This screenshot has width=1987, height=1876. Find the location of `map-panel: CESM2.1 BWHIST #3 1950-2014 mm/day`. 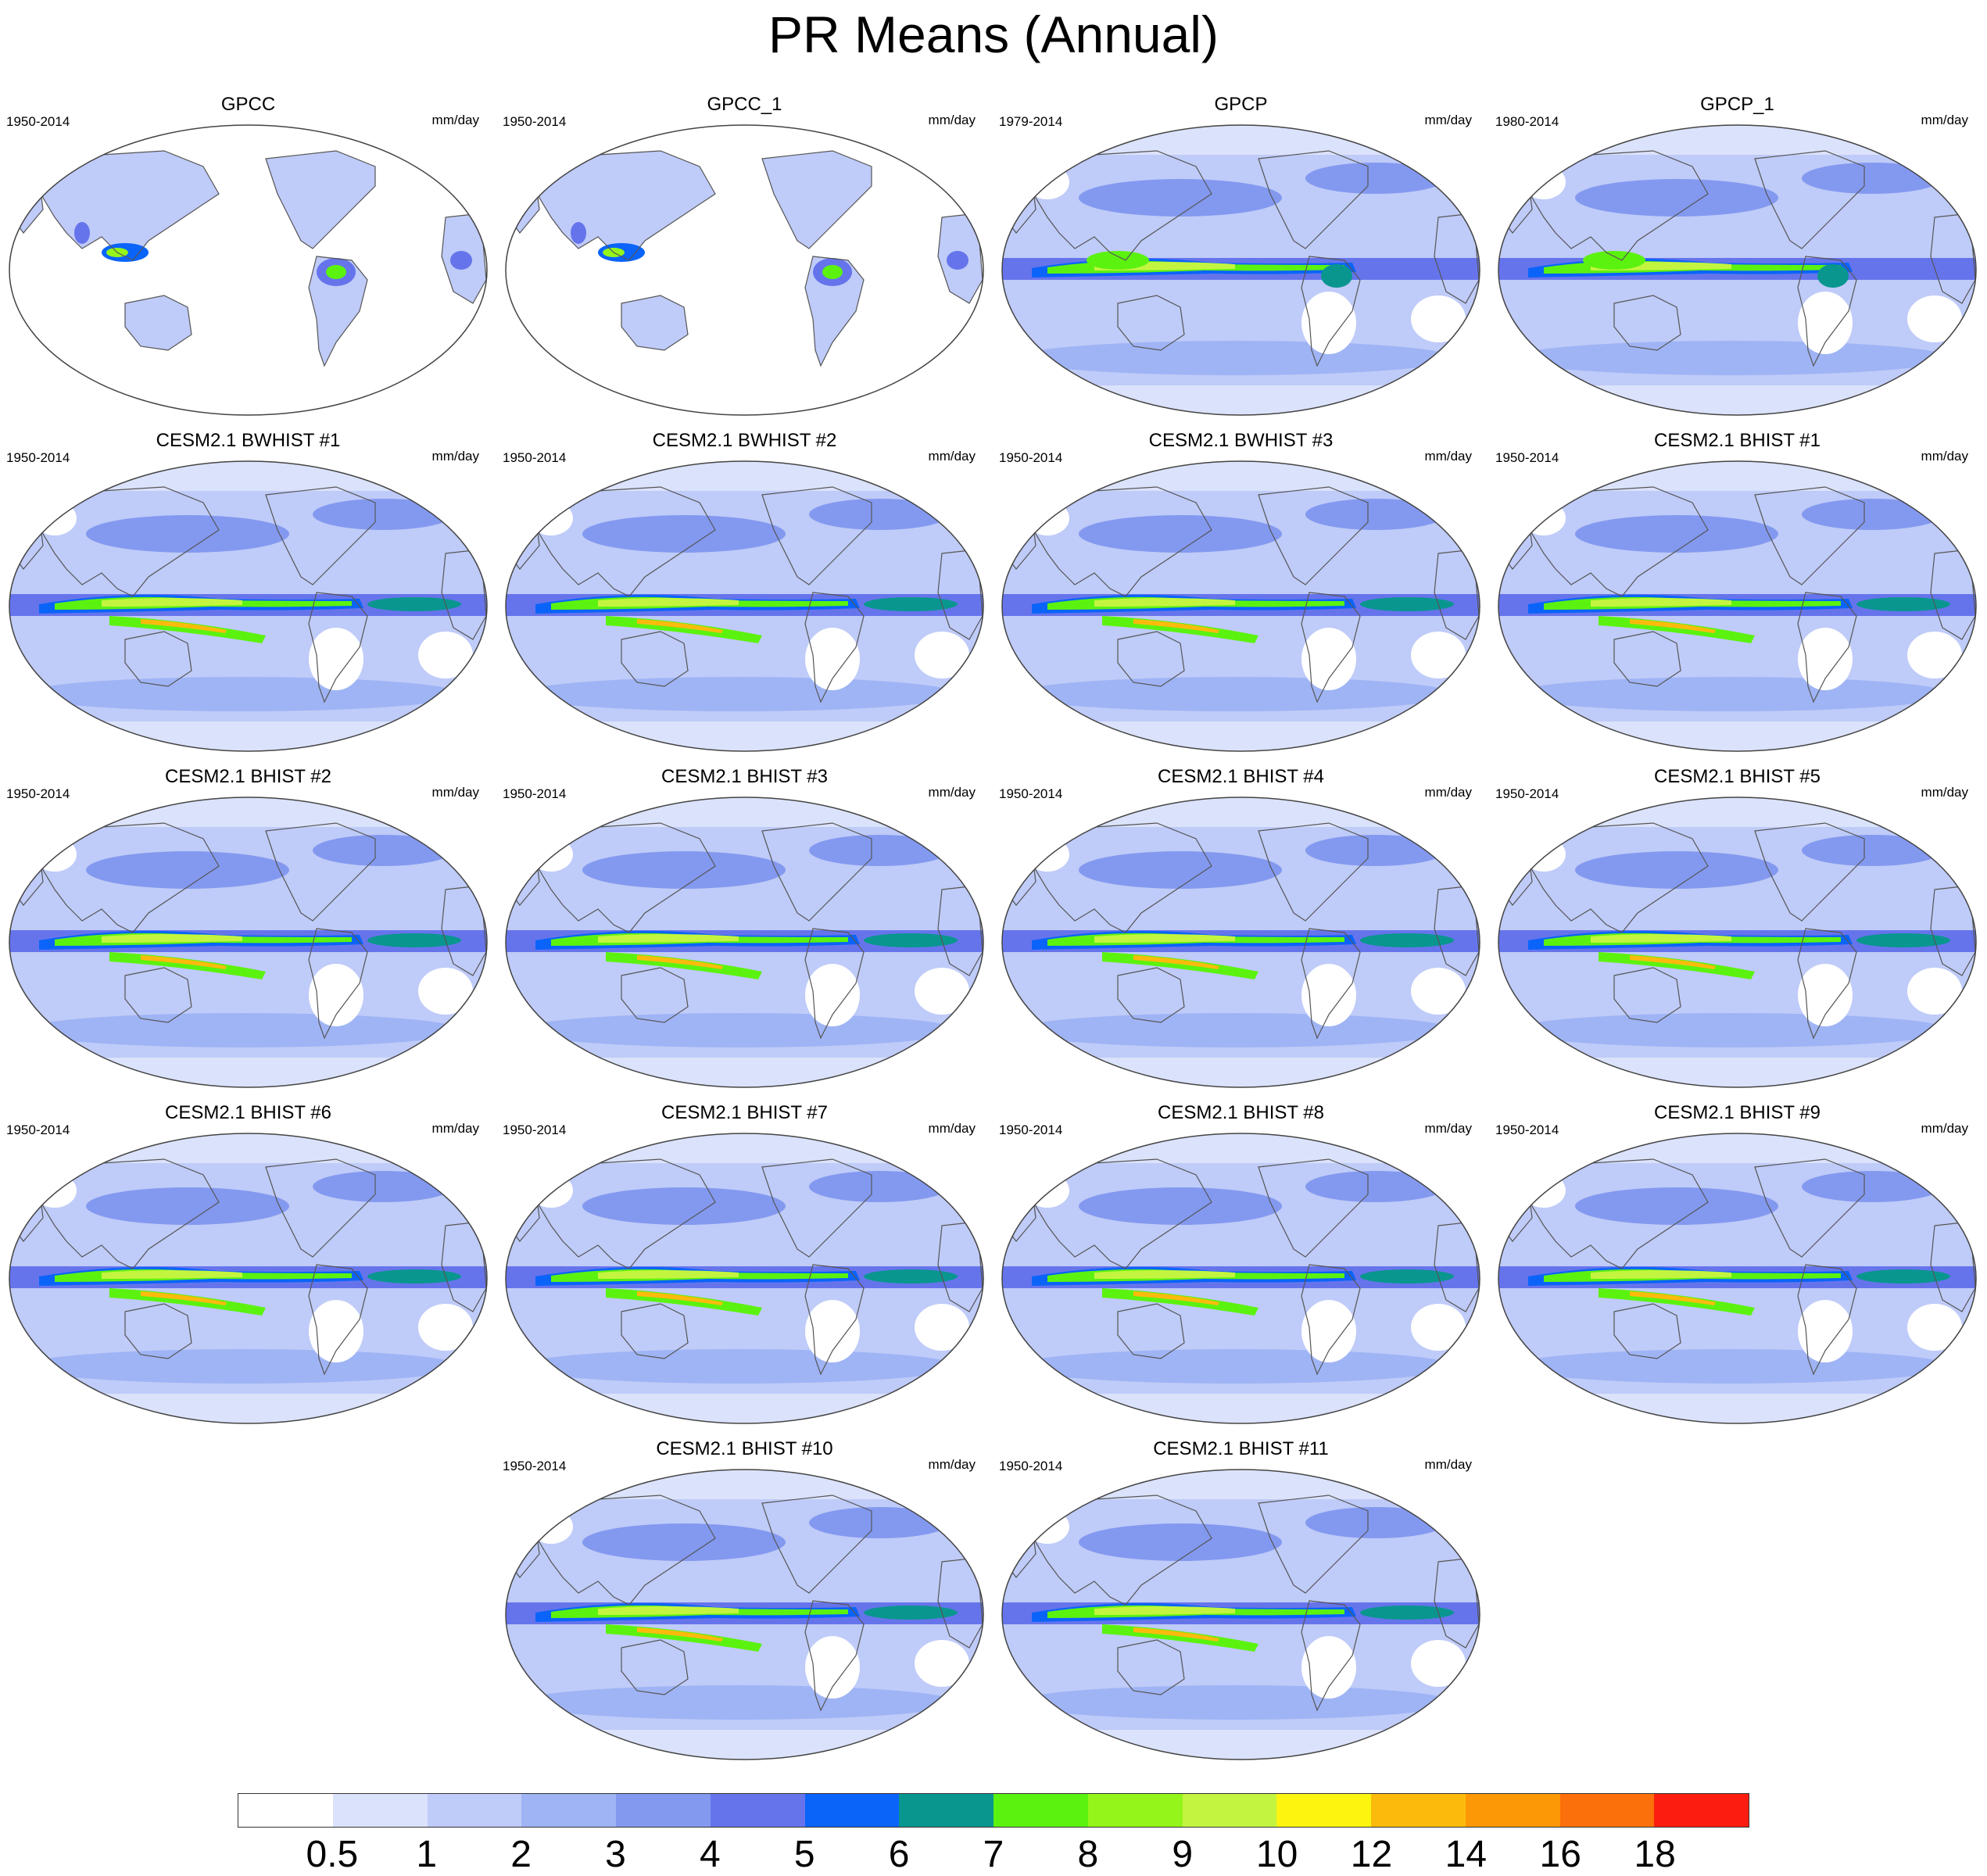

map-panel: CESM2.1 BWHIST #3 1950-2014 mm/day is located at coordinates (1241, 594).